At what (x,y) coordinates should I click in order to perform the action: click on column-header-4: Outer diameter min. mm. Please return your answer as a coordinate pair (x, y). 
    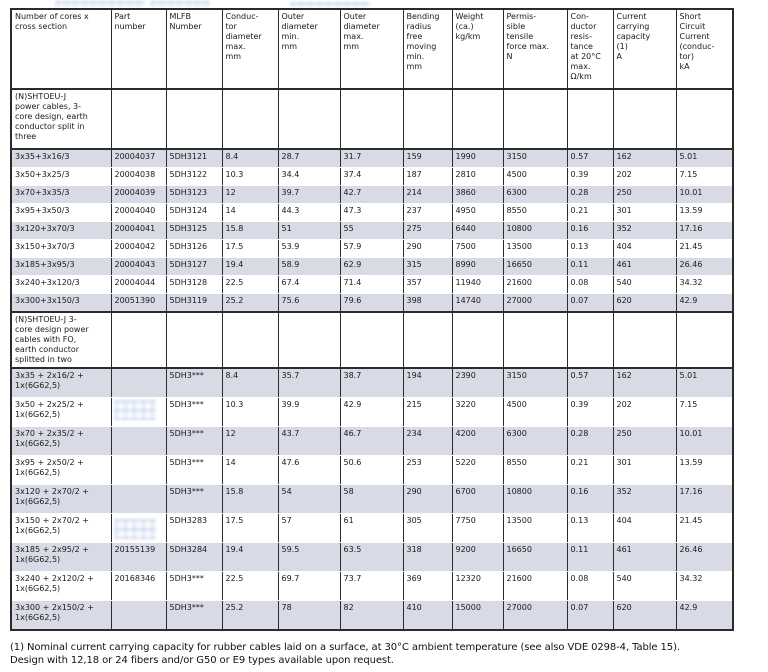
    Looking at the image, I should click on (309, 49).